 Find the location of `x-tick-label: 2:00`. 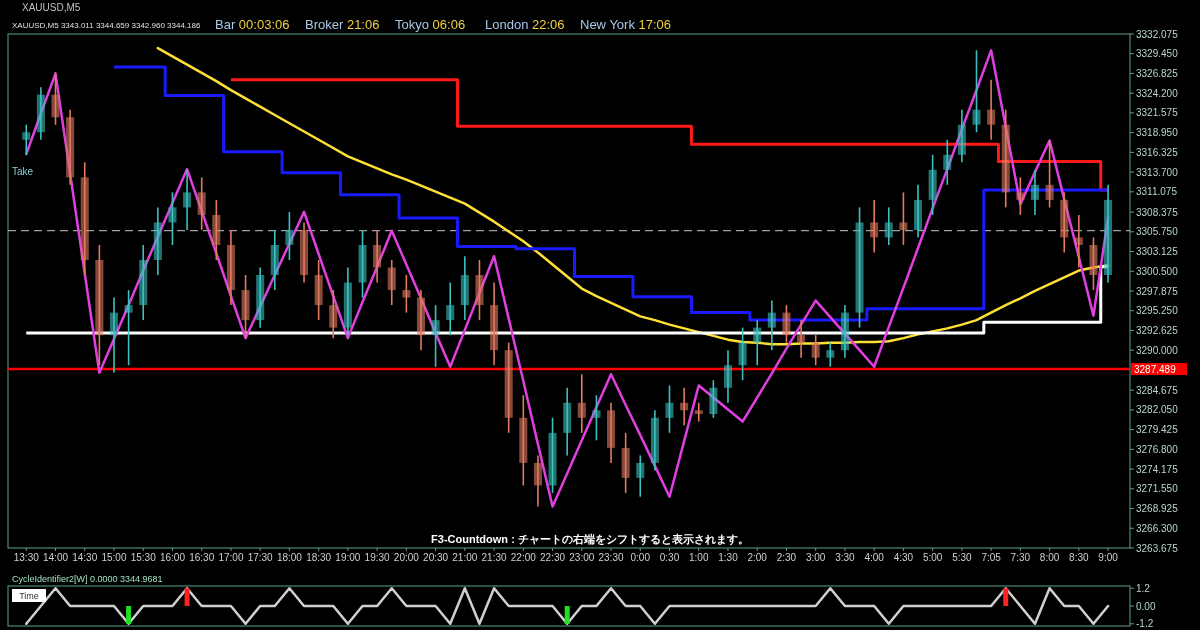

x-tick-label: 2:00 is located at coordinates (757, 557).